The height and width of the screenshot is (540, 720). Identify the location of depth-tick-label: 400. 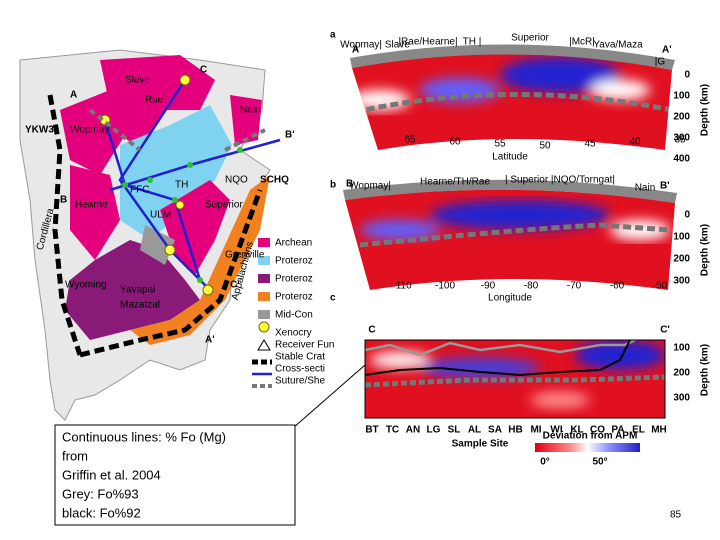
(681, 159).